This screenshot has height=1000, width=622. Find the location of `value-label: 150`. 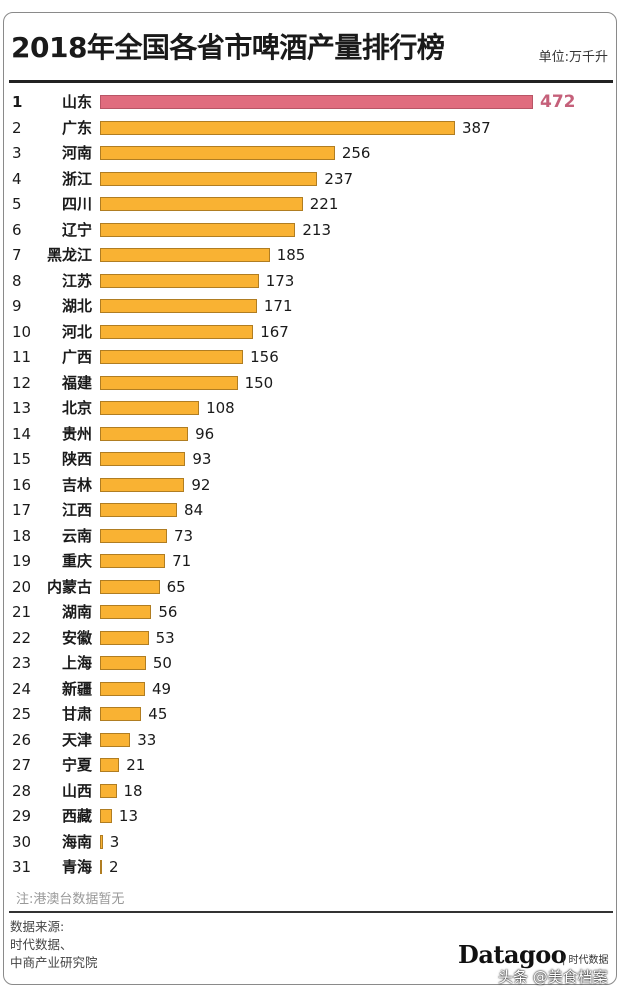

value-label: 150 is located at coordinates (259, 382).